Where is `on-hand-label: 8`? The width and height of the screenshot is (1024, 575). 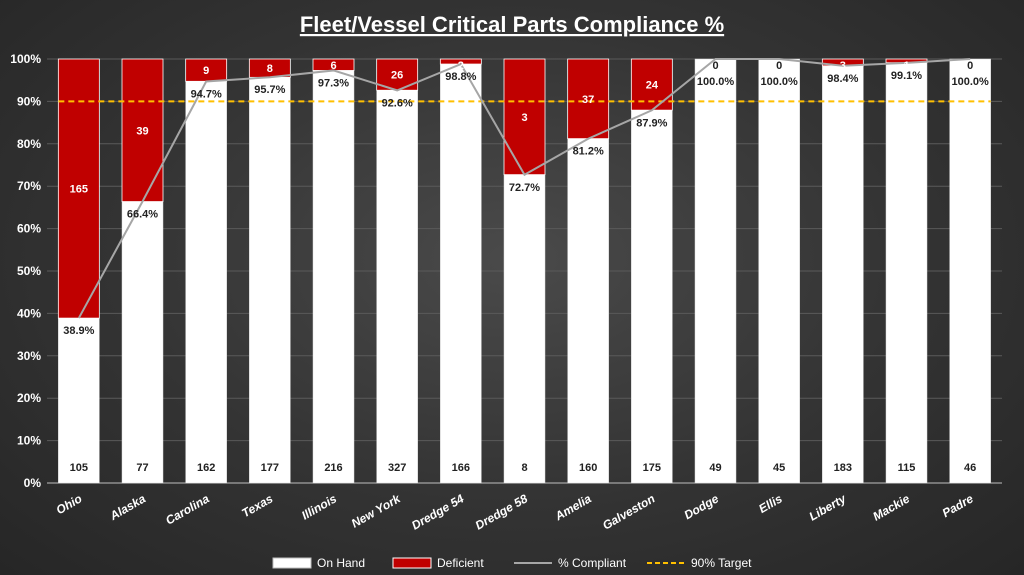 on-hand-label: 8 is located at coordinates (524, 468).